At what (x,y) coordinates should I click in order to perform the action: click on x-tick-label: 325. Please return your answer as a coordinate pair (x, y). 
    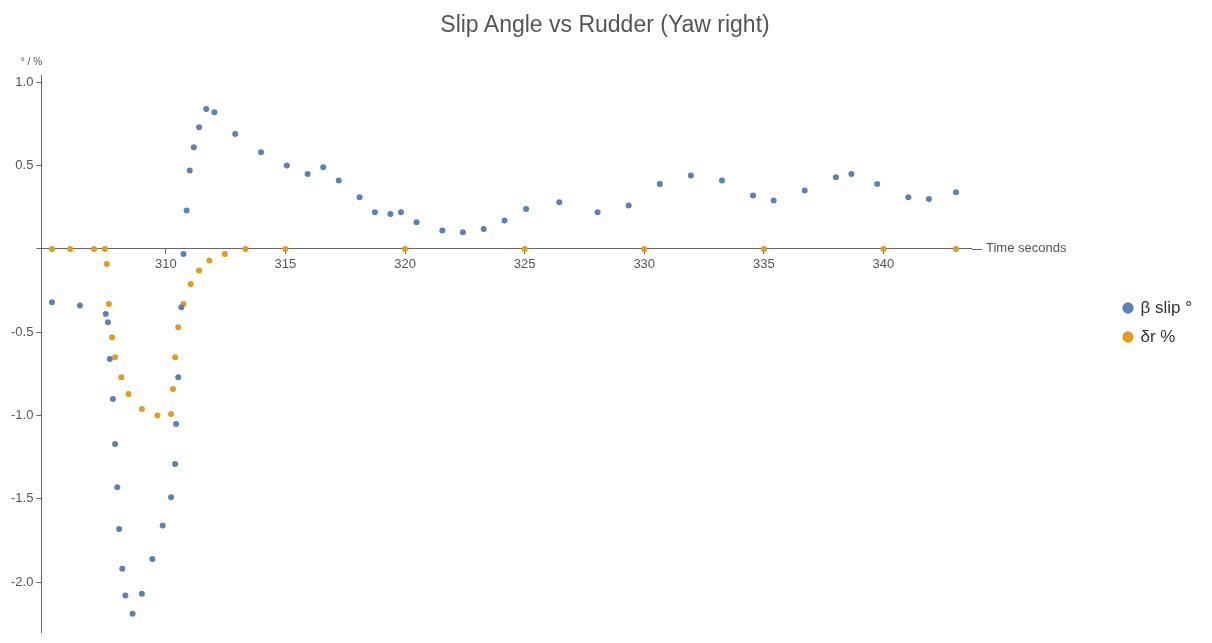
    Looking at the image, I should click on (524, 264).